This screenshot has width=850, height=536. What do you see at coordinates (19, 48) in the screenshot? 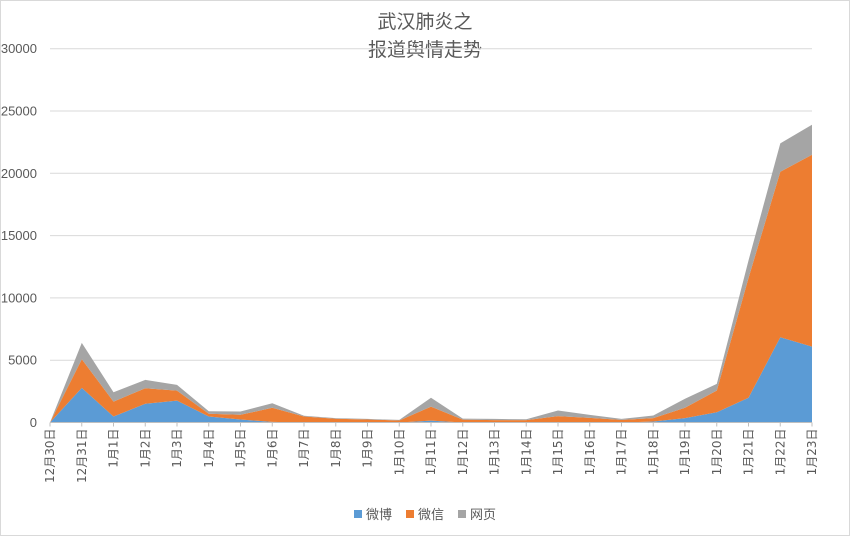
I see `y-tick-label: 30000` at bounding box center [19, 48].